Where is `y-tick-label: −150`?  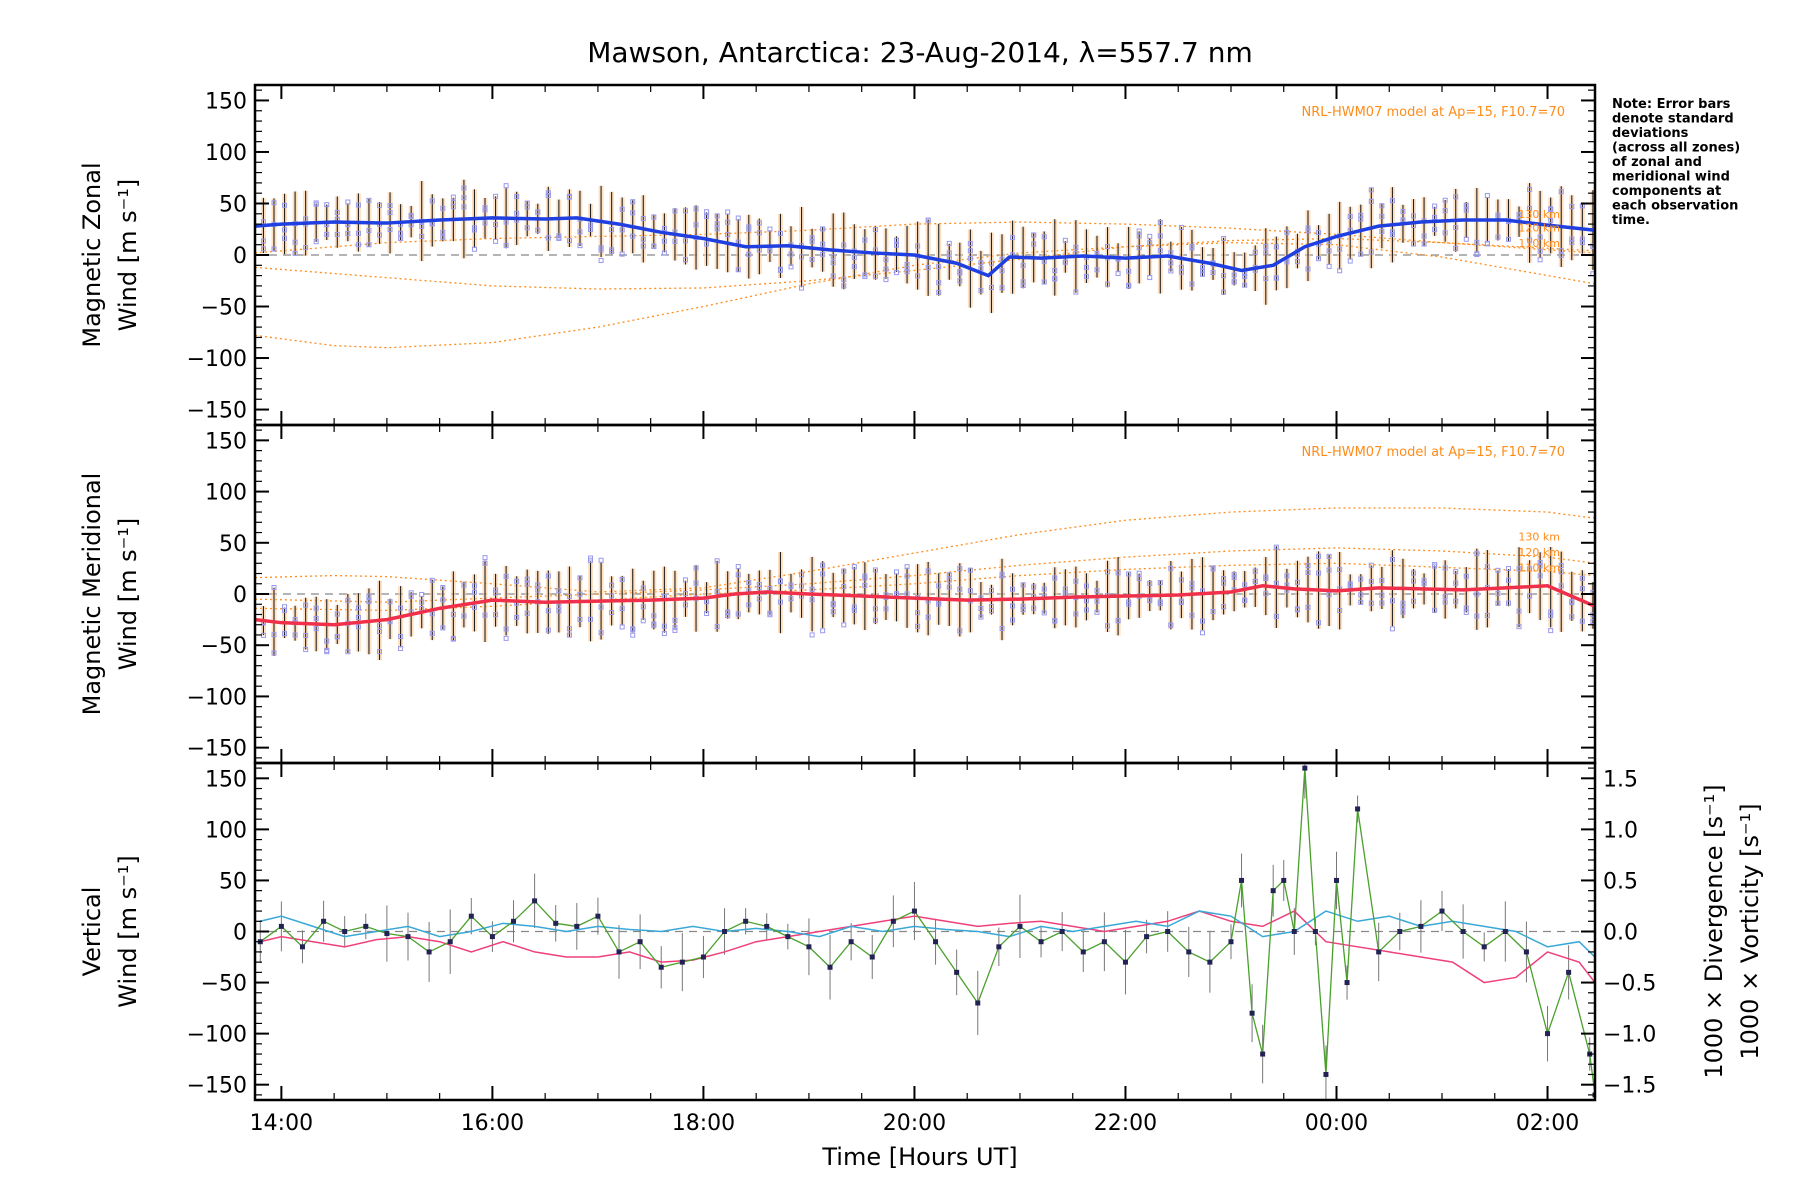 y-tick-label: −150 is located at coordinates (217, 749).